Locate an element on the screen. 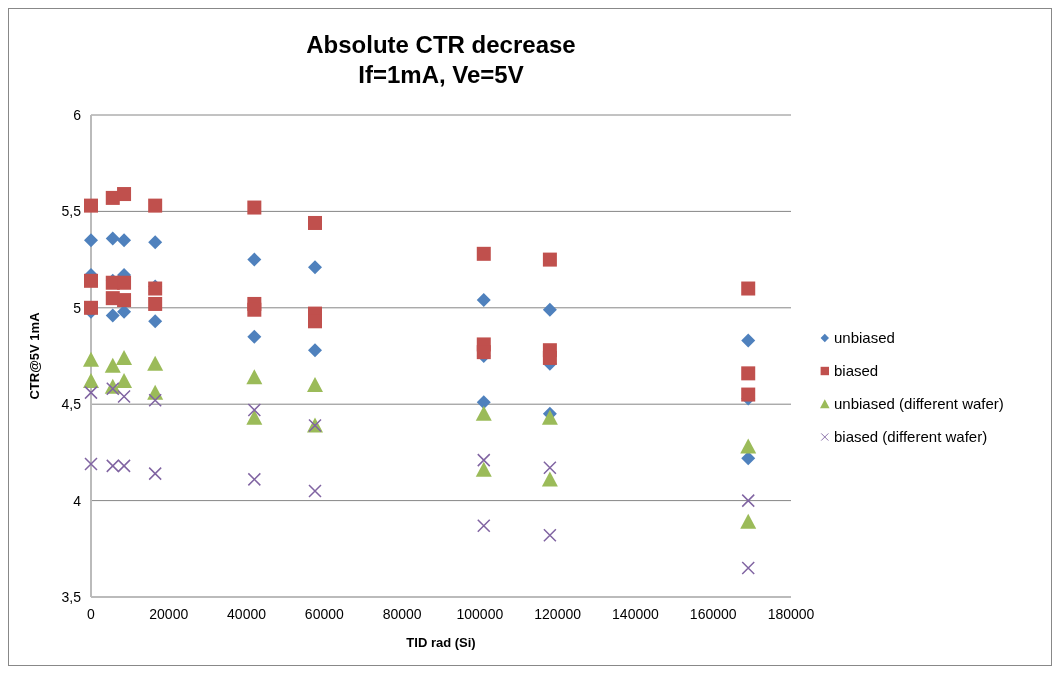 The width and height of the screenshot is (1060, 674). x-tick-label: 140000 is located at coordinates (636, 614).